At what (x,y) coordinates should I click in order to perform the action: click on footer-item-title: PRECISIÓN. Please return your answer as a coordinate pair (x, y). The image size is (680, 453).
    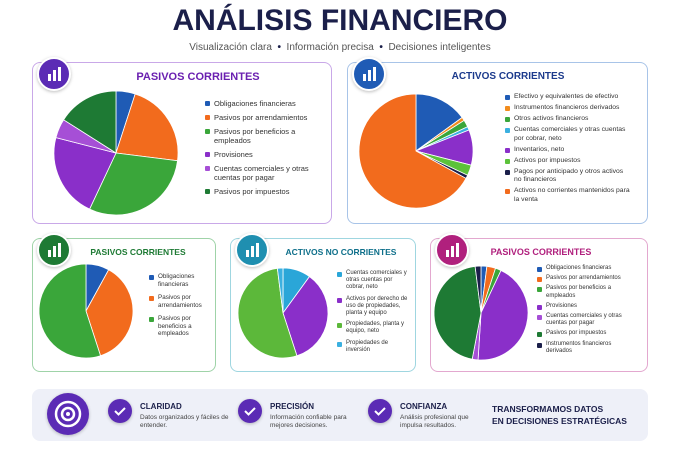
    Looking at the image, I should click on (292, 406).